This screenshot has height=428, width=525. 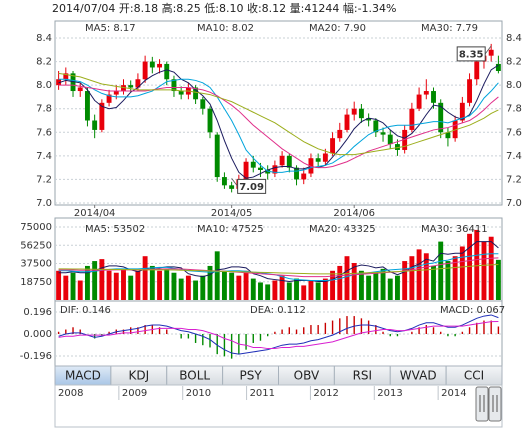 What do you see at coordinates (44, 109) in the screenshot?
I see `y-tick-label: 7.8` at bounding box center [44, 109].